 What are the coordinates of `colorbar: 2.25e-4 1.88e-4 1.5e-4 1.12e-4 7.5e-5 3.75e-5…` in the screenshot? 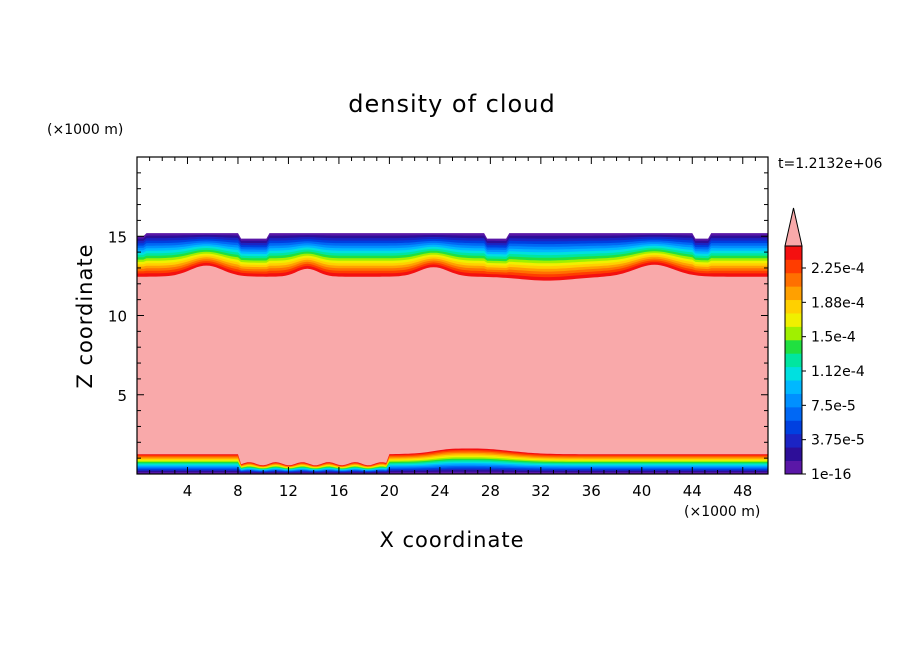 It's located at (824, 345).